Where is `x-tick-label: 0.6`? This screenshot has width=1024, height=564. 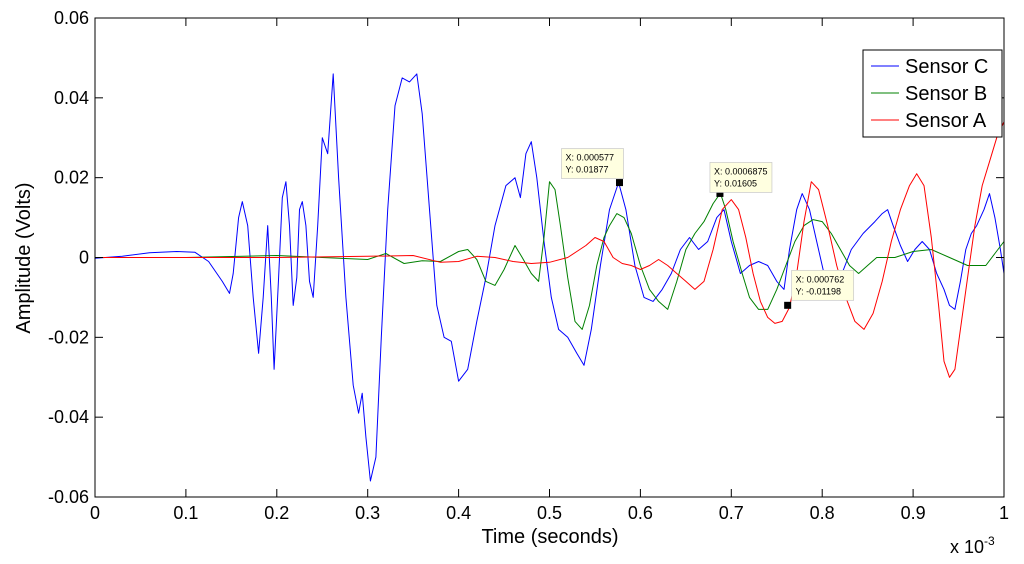
x-tick-label: 0.6 is located at coordinates (640, 513).